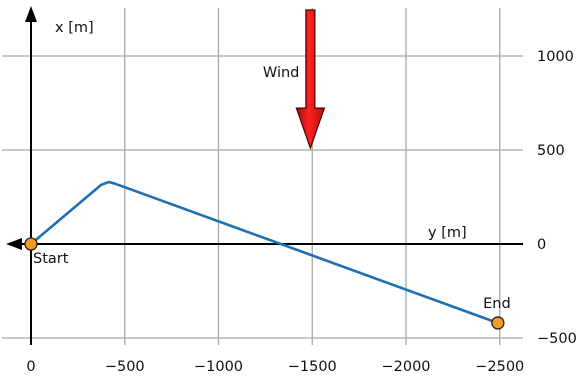  I want to click on start-marker, so click(31, 244).